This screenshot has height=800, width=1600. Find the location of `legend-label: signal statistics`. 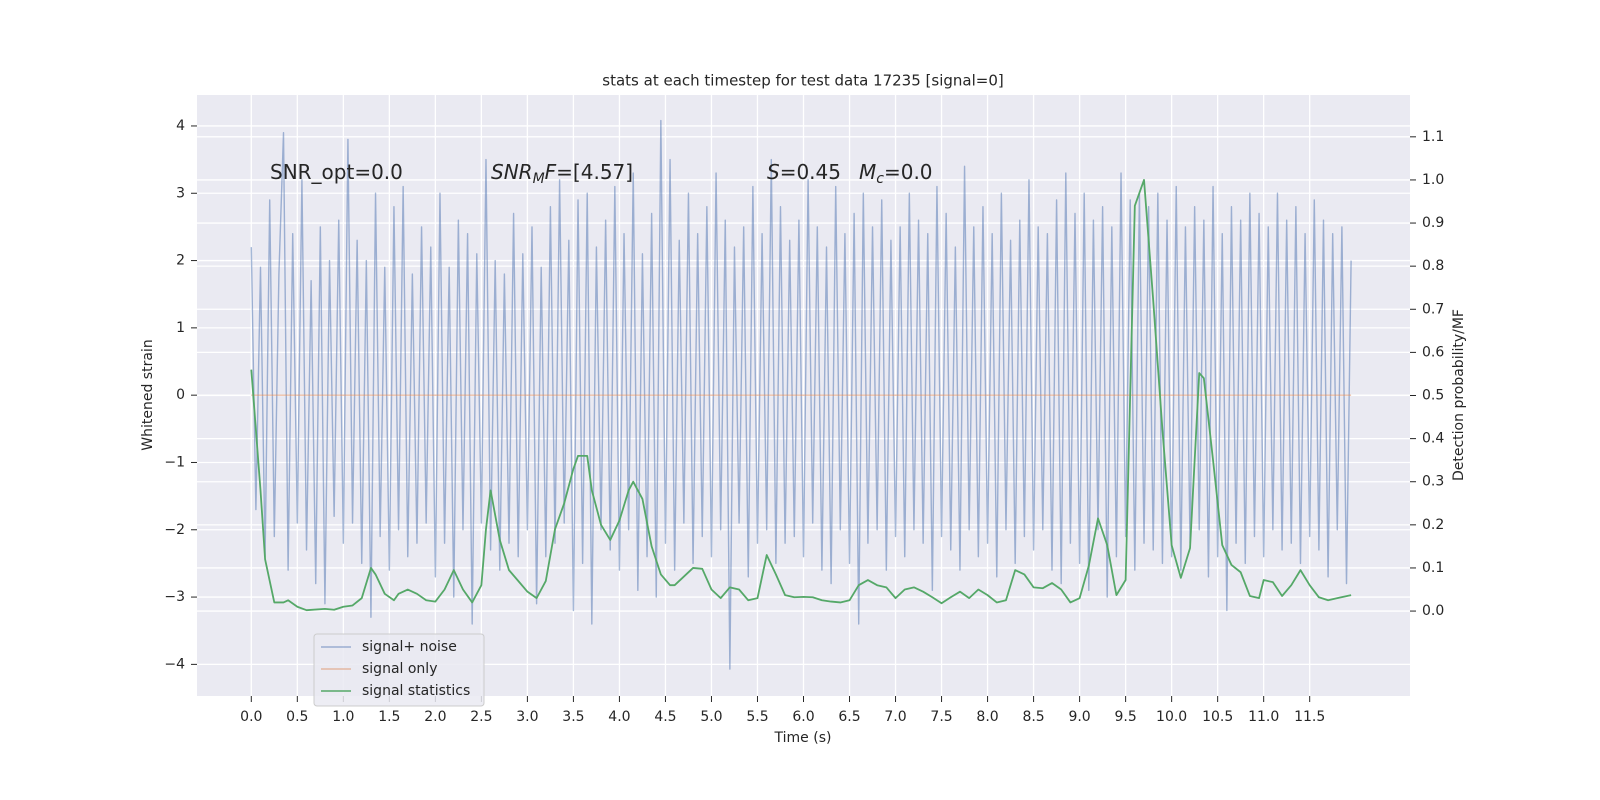

legend-label: signal statistics is located at coordinates (416, 691).